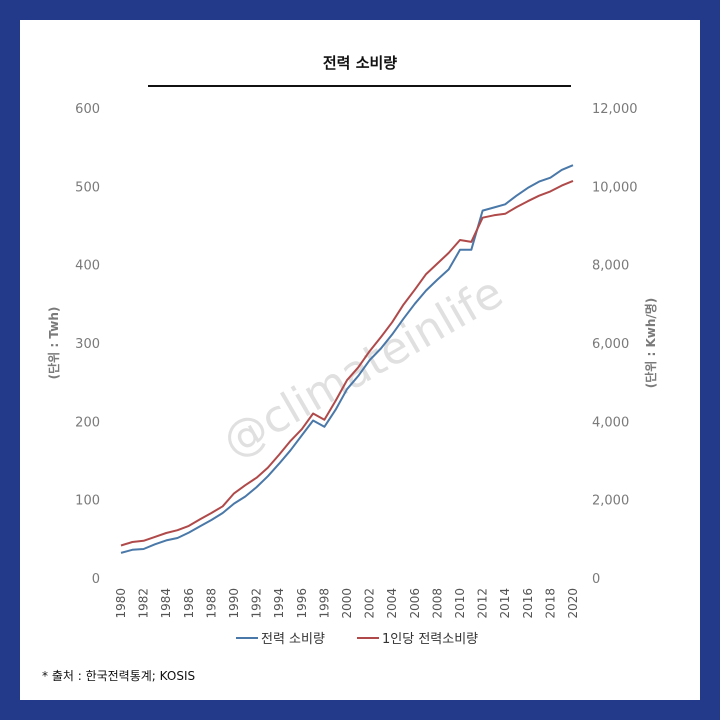 The height and width of the screenshot is (720, 720). Describe the element at coordinates (415, 603) in the screenshot. I see `x-tick-label: 2006` at that location.